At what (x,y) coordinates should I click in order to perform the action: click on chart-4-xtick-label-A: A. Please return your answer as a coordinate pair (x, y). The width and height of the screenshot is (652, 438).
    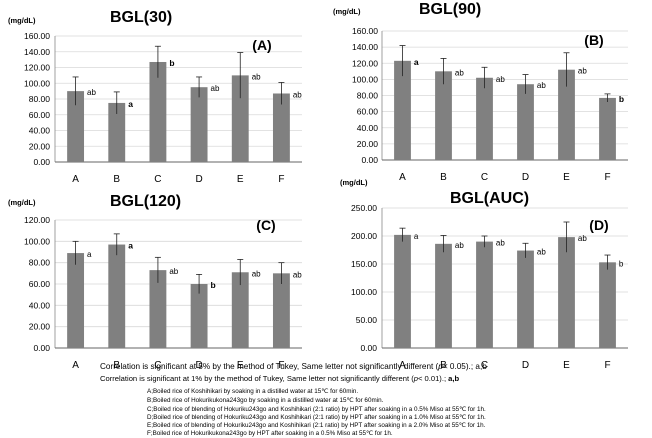
    Looking at the image, I should click on (402, 365).